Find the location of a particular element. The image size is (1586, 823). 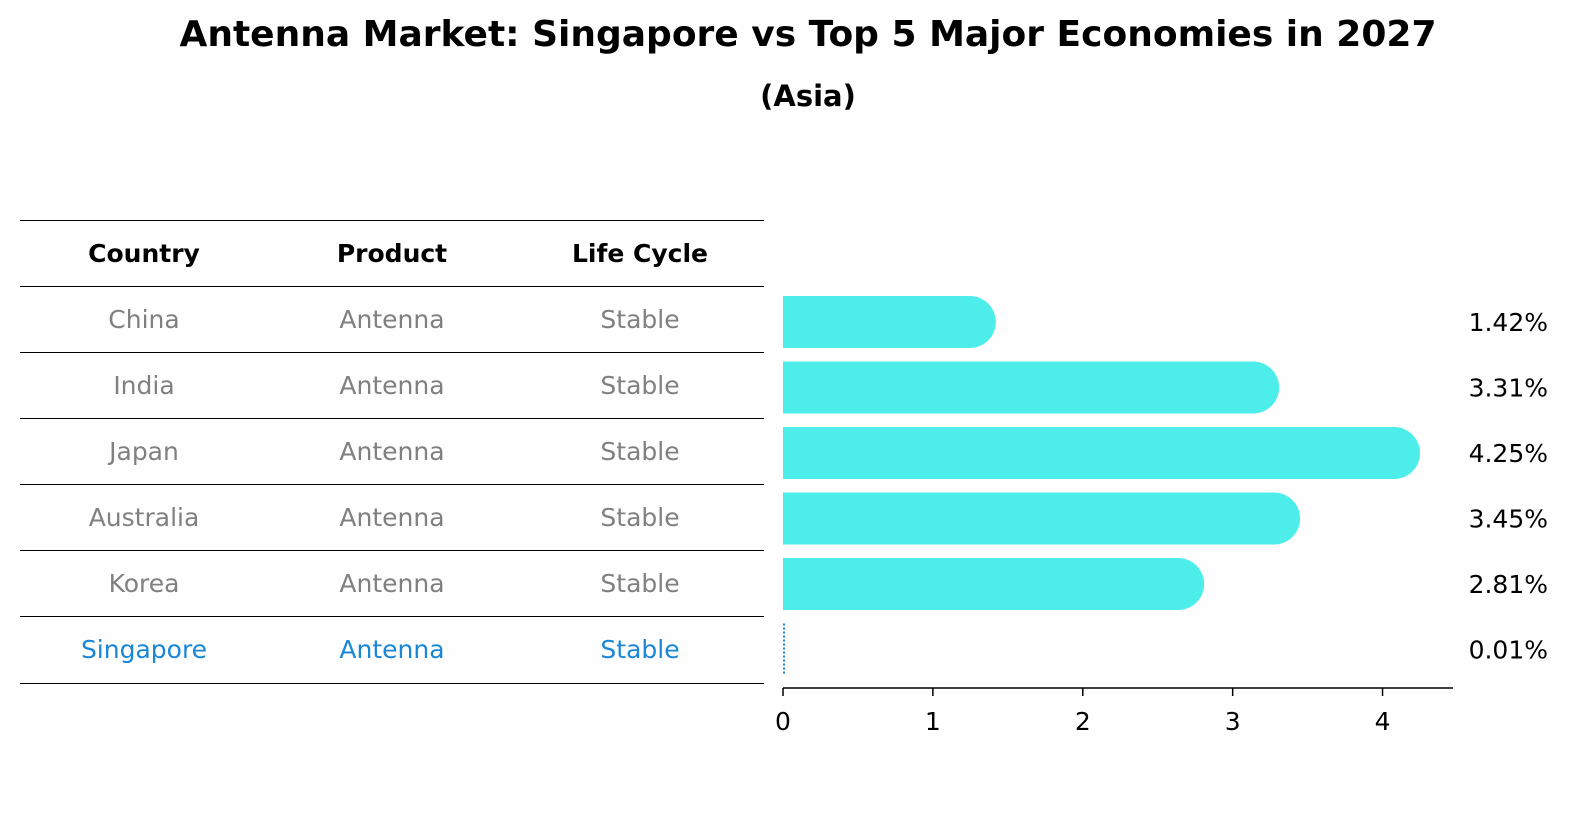

value-label: 3.45% is located at coordinates (1508, 519).